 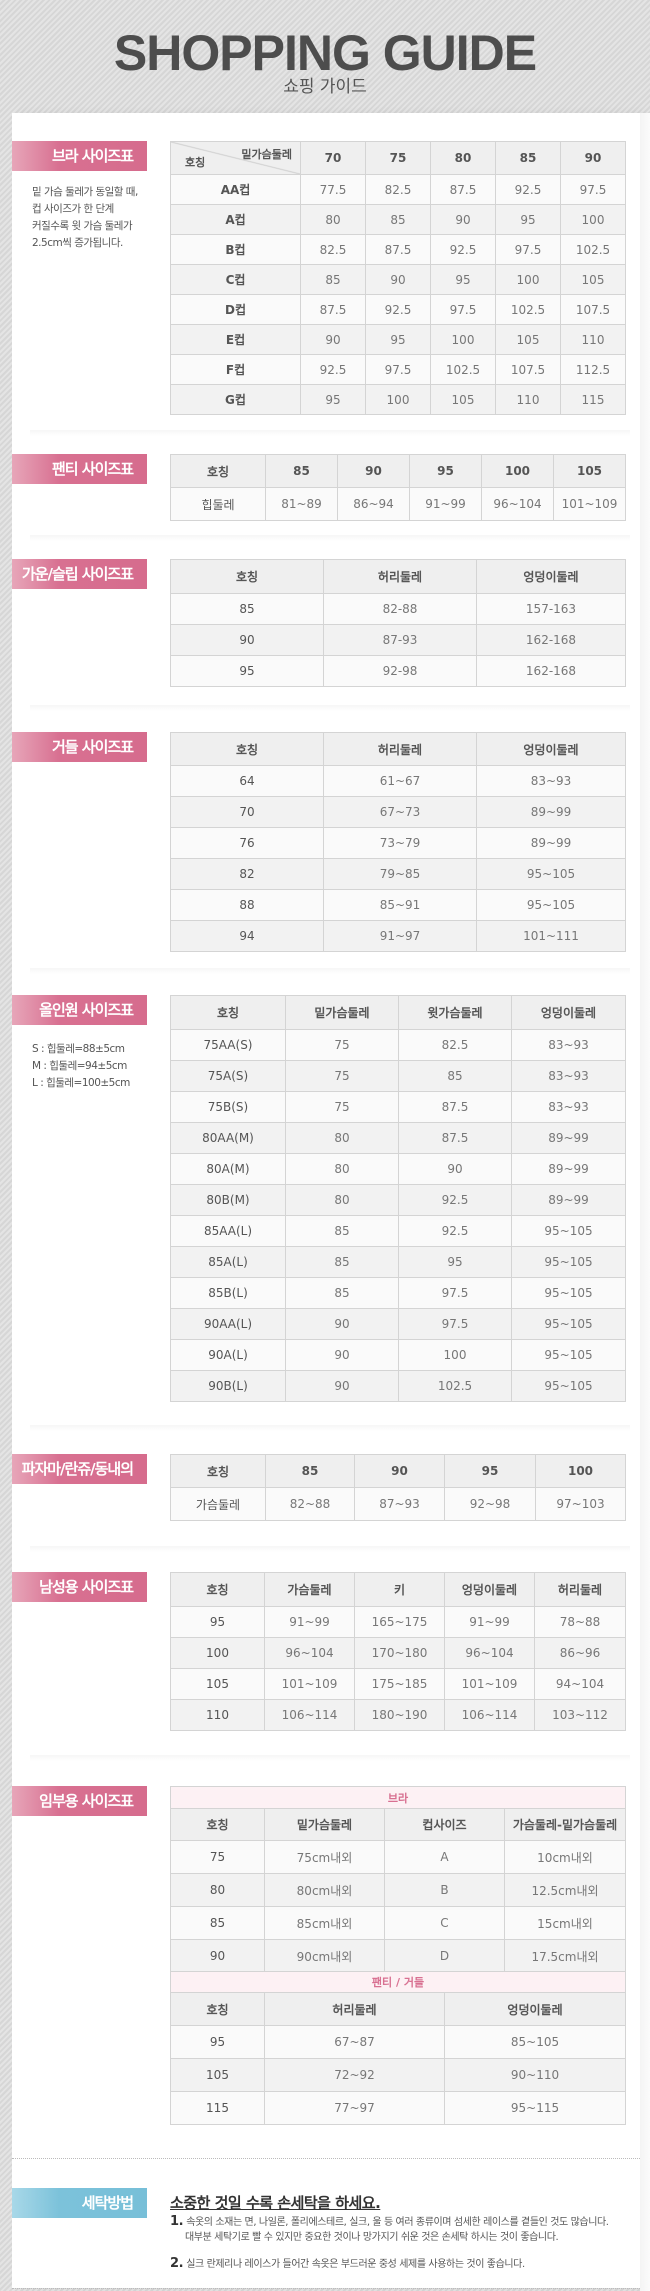 What do you see at coordinates (373, 504) in the screenshot?
I see `table-cell: 86~94` at bounding box center [373, 504].